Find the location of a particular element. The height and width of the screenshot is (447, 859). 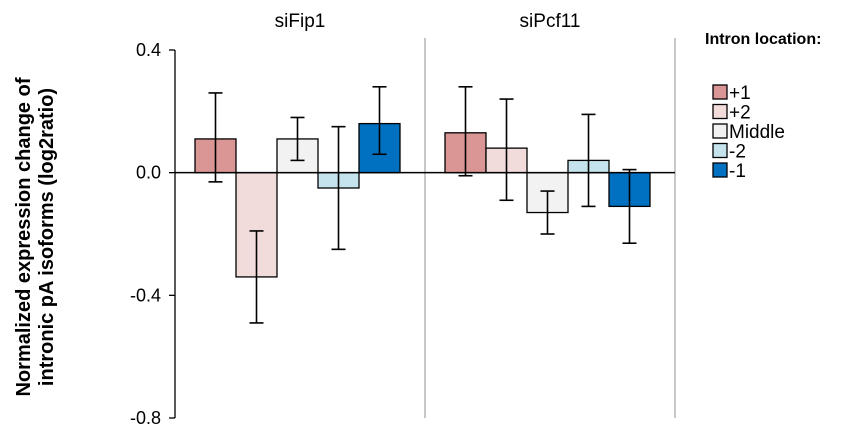

legend-item-Middle: Middle is located at coordinates (748, 132).